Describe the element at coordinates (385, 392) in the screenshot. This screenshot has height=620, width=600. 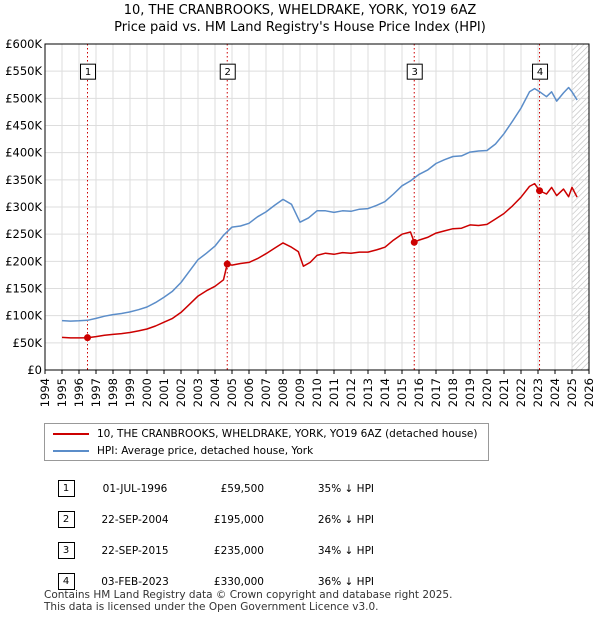
I see `x-tick-label: 2014` at that location.